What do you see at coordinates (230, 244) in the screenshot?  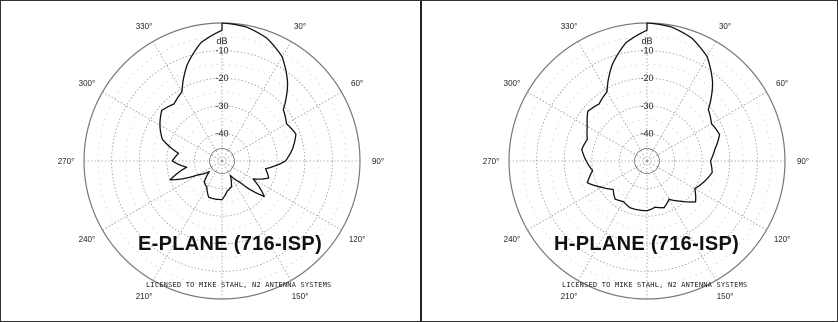 I see `e-plane-title: E-PLANE (716-ISP)` at bounding box center [230, 244].